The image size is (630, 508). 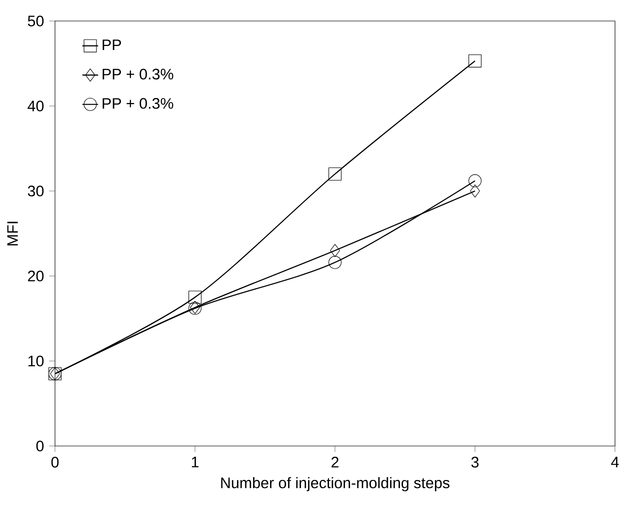 I want to click on y-tick-label: 10, so click(x=36, y=361).